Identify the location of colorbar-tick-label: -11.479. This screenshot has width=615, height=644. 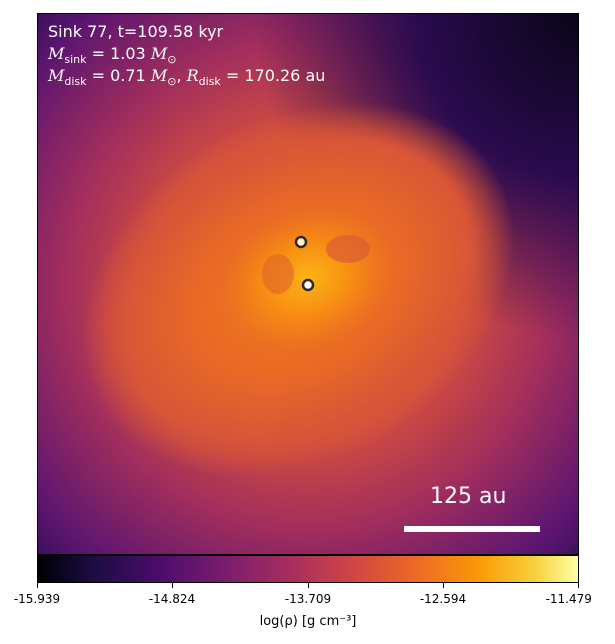
(568, 599).